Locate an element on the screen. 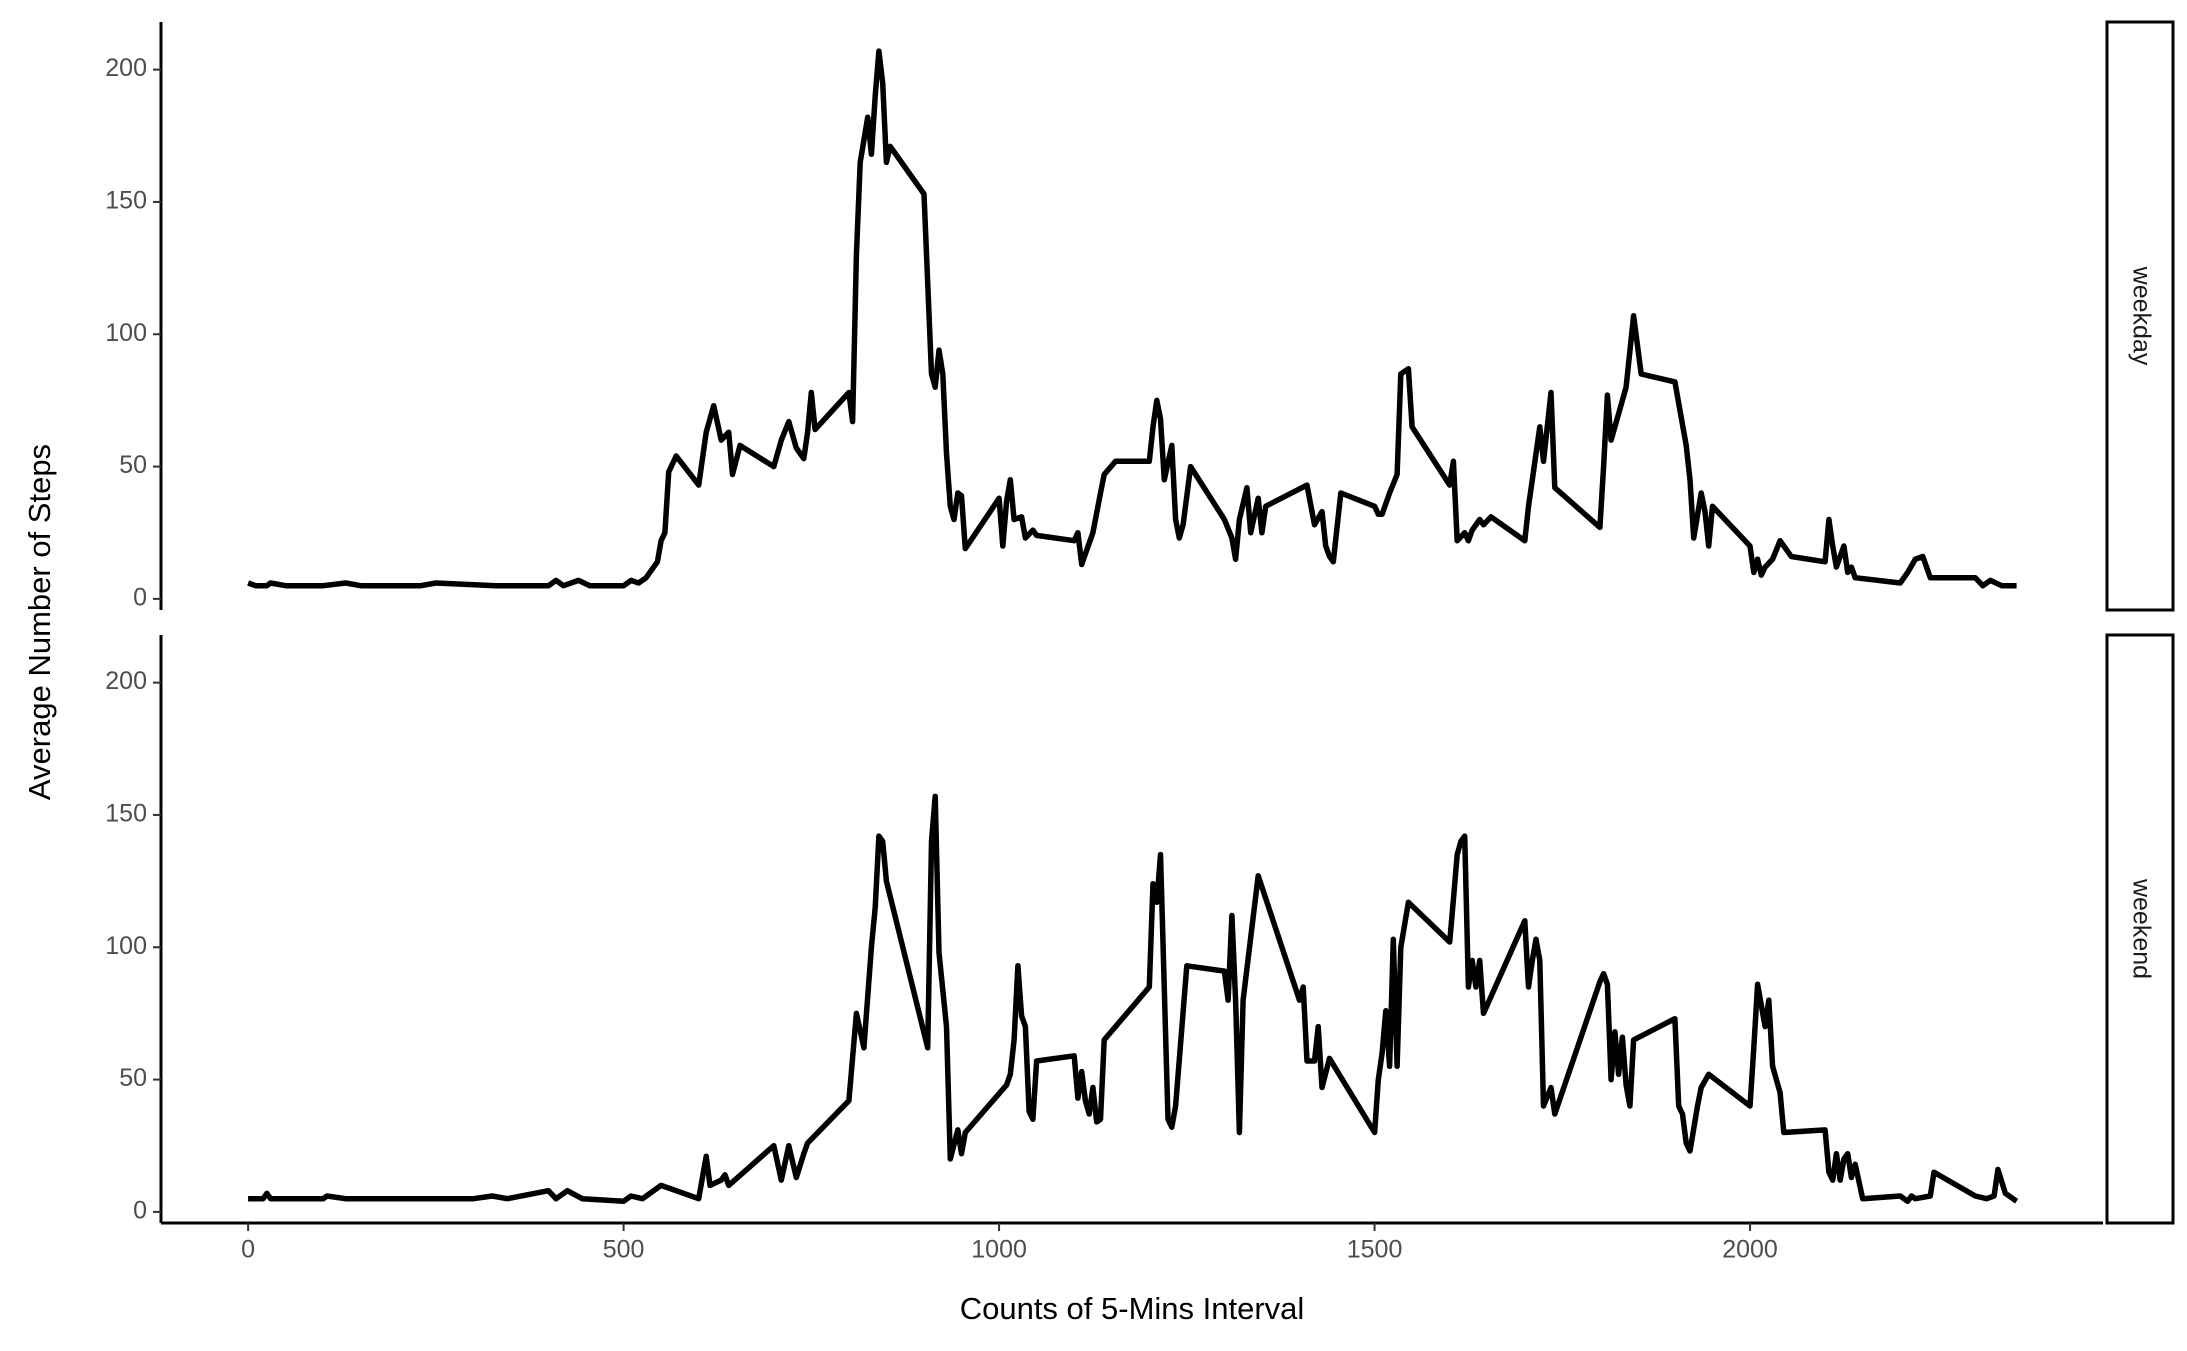 The image size is (2187, 1351). x-tick-label: 500 is located at coordinates (624, 1250).